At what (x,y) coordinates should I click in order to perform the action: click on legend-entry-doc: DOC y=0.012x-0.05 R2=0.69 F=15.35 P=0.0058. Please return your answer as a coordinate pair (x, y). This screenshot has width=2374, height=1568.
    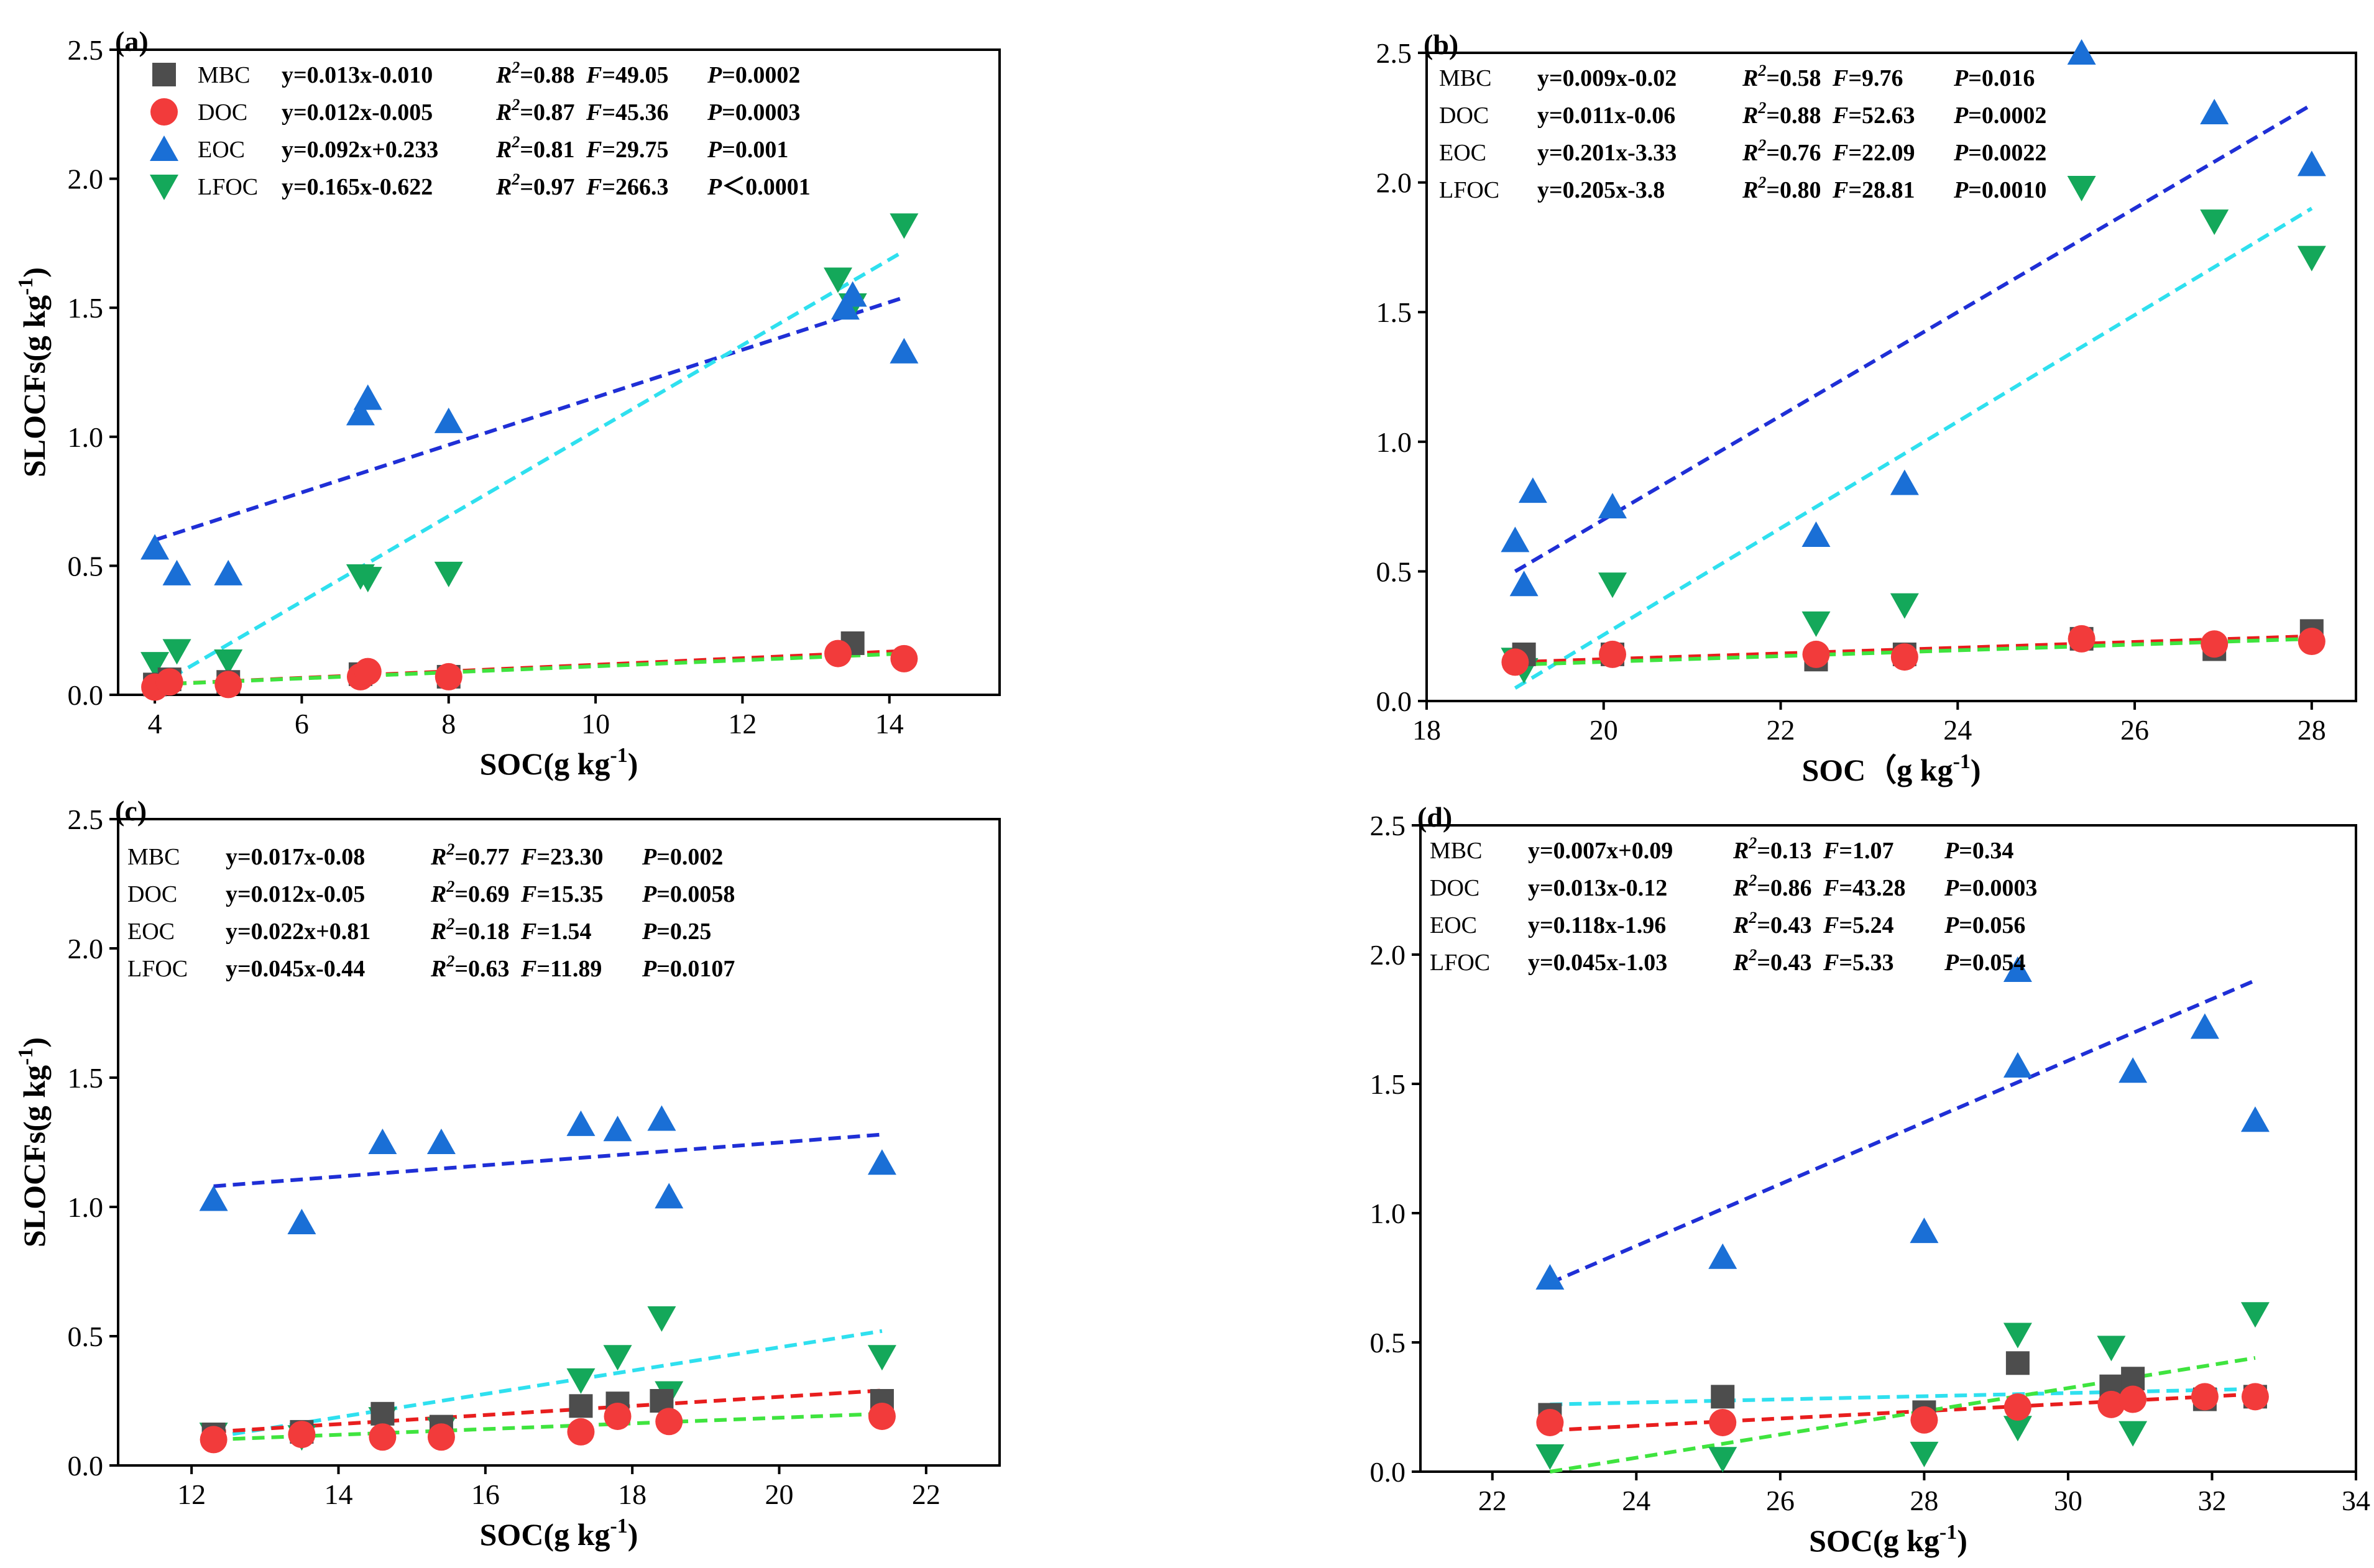
    Looking at the image, I should click on (431, 893).